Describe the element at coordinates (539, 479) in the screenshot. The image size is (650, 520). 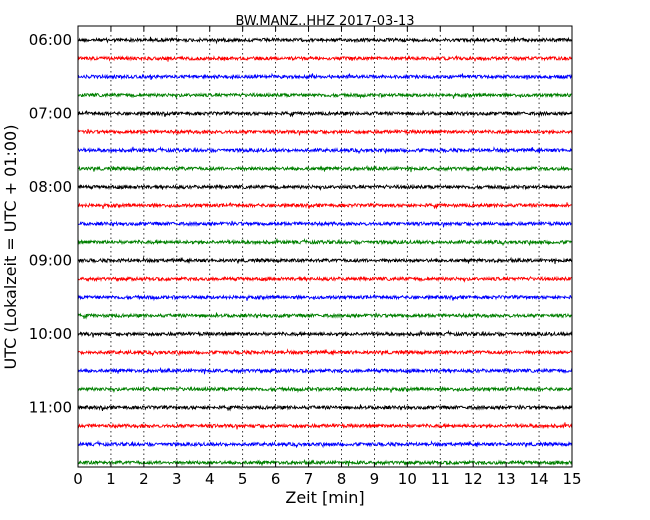
I see `x-tick-label: 14` at that location.